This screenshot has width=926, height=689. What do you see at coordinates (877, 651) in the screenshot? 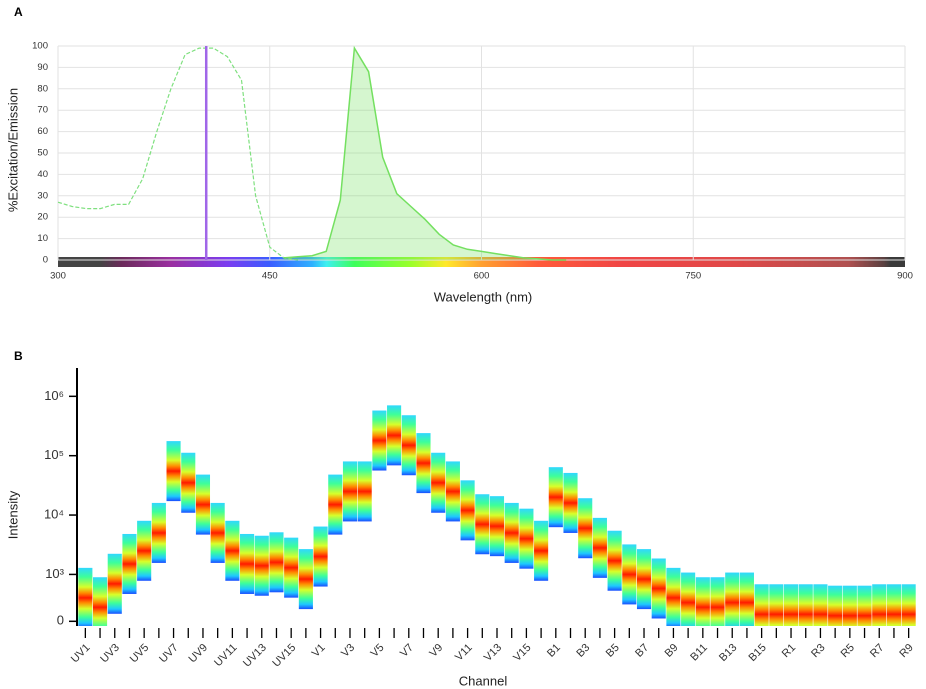
I see `x-tick-label: R7` at bounding box center [877, 651].